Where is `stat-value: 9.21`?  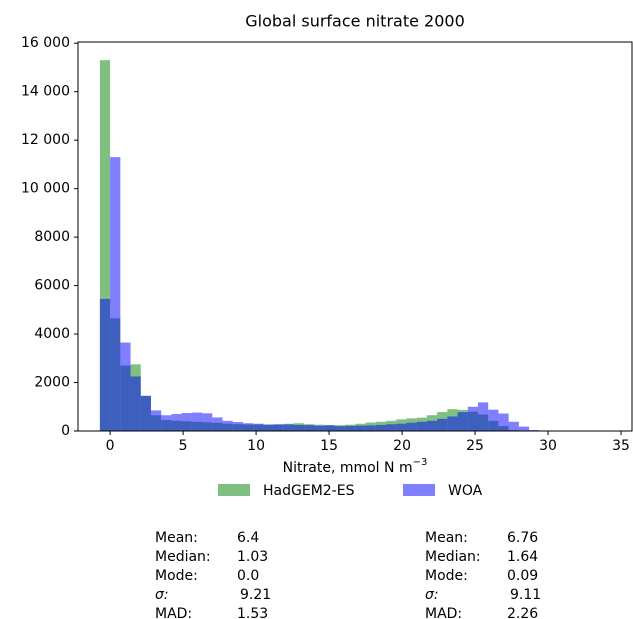
stat-value: 9.21 is located at coordinates (255, 595).